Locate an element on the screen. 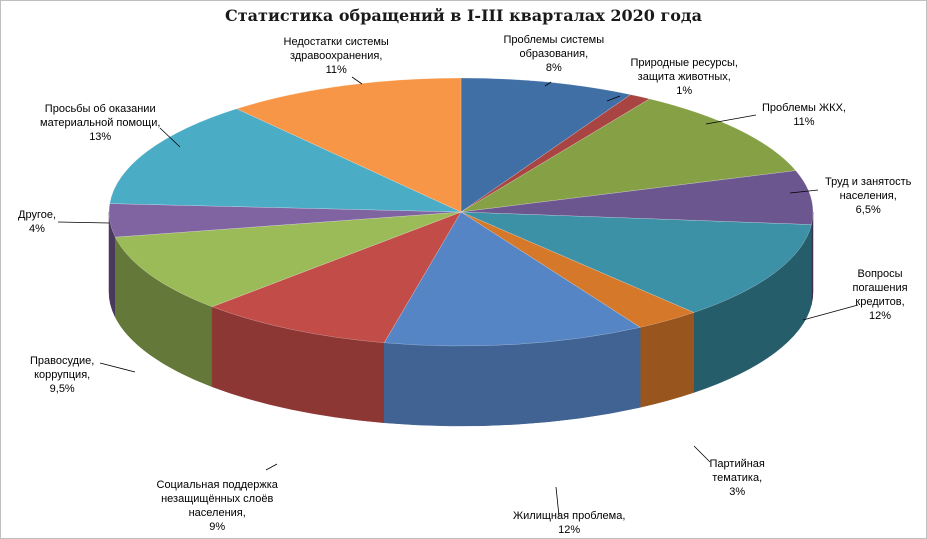 The width and height of the screenshot is (927, 539). slice-label-line: коррупция, is located at coordinates (62, 375).